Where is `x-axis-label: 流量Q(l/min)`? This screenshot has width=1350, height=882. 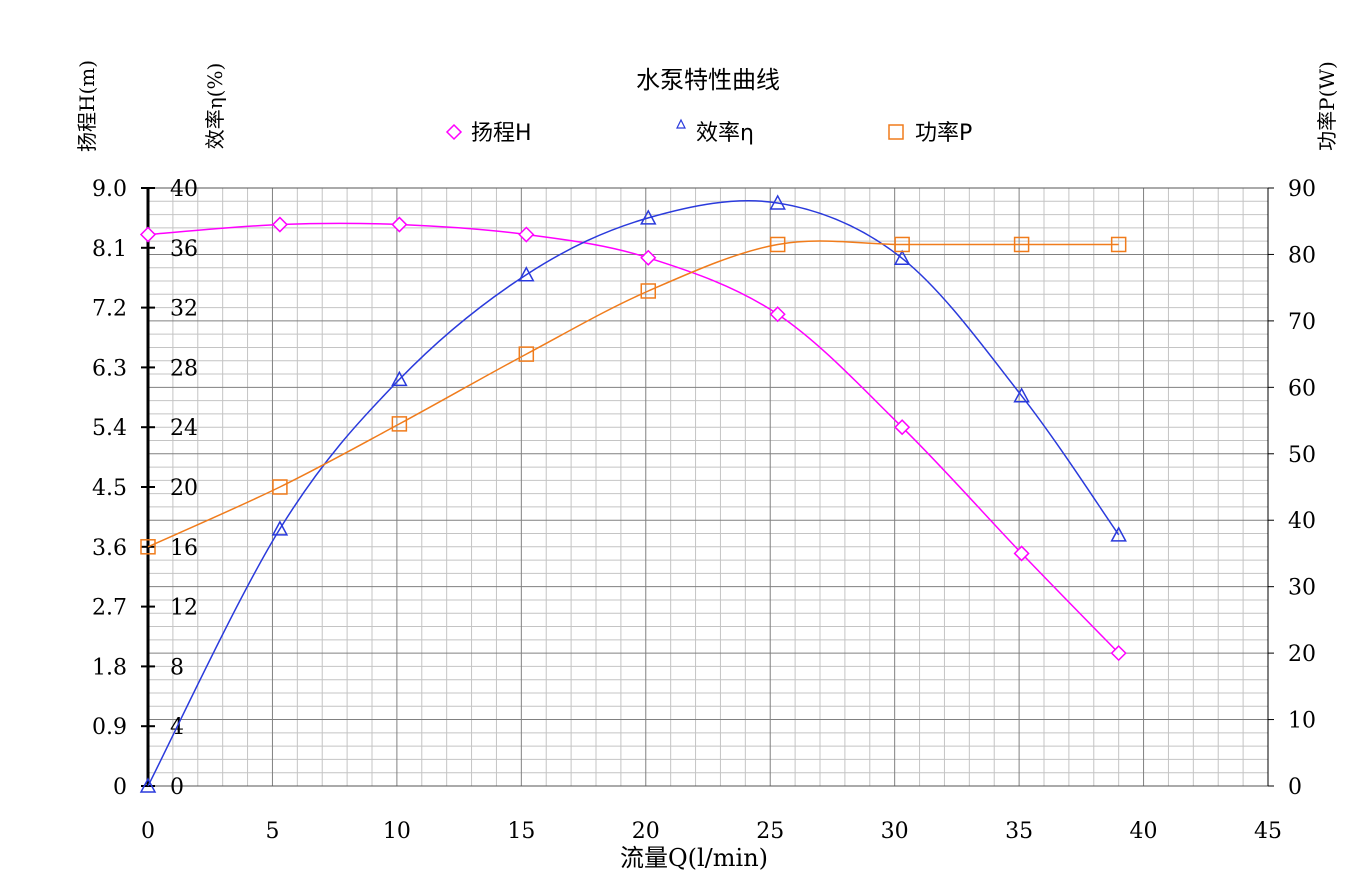 x-axis-label: 流量Q(l/min) is located at coordinates (694, 858).